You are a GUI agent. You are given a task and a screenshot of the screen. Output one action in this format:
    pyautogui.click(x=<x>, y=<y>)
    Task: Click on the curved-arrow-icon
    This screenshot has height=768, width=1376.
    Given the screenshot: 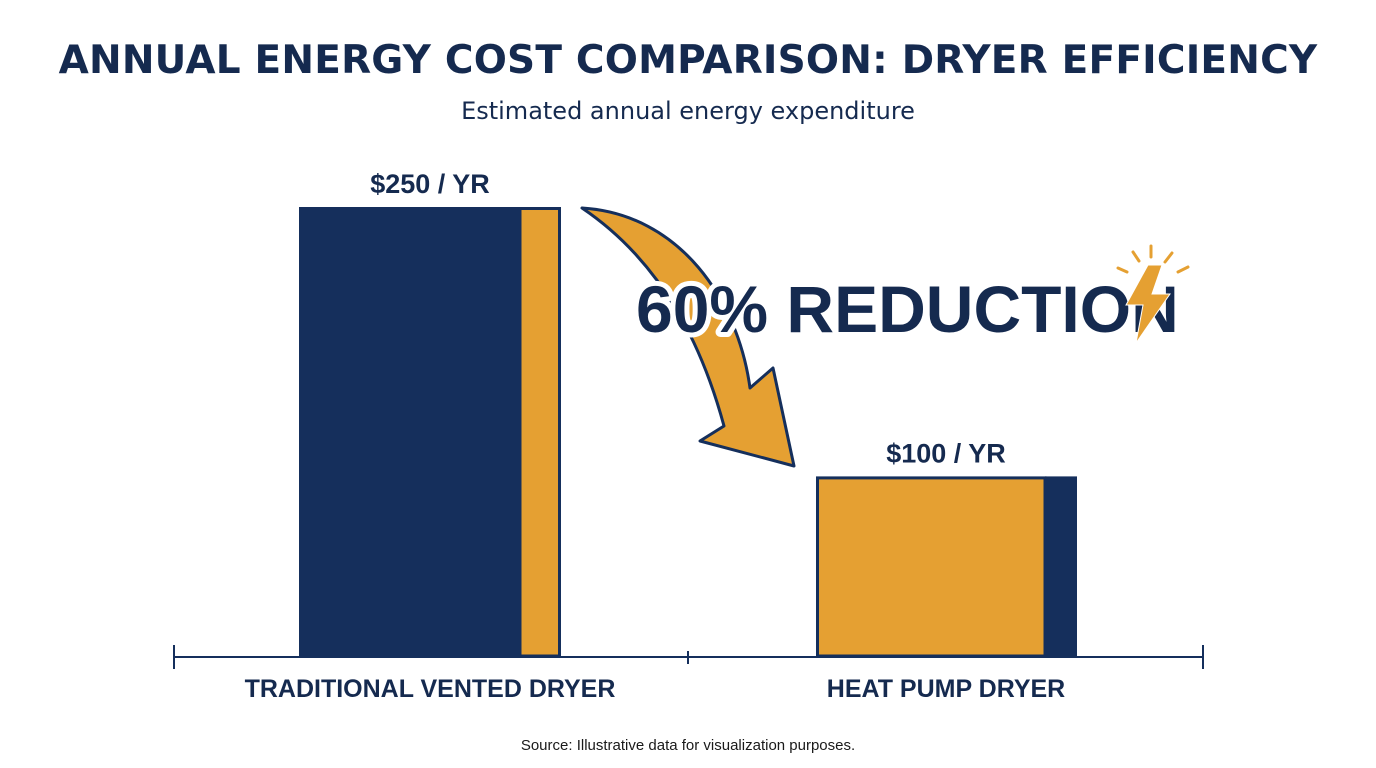 What is the action you would take?
    pyautogui.click(x=688, y=337)
    